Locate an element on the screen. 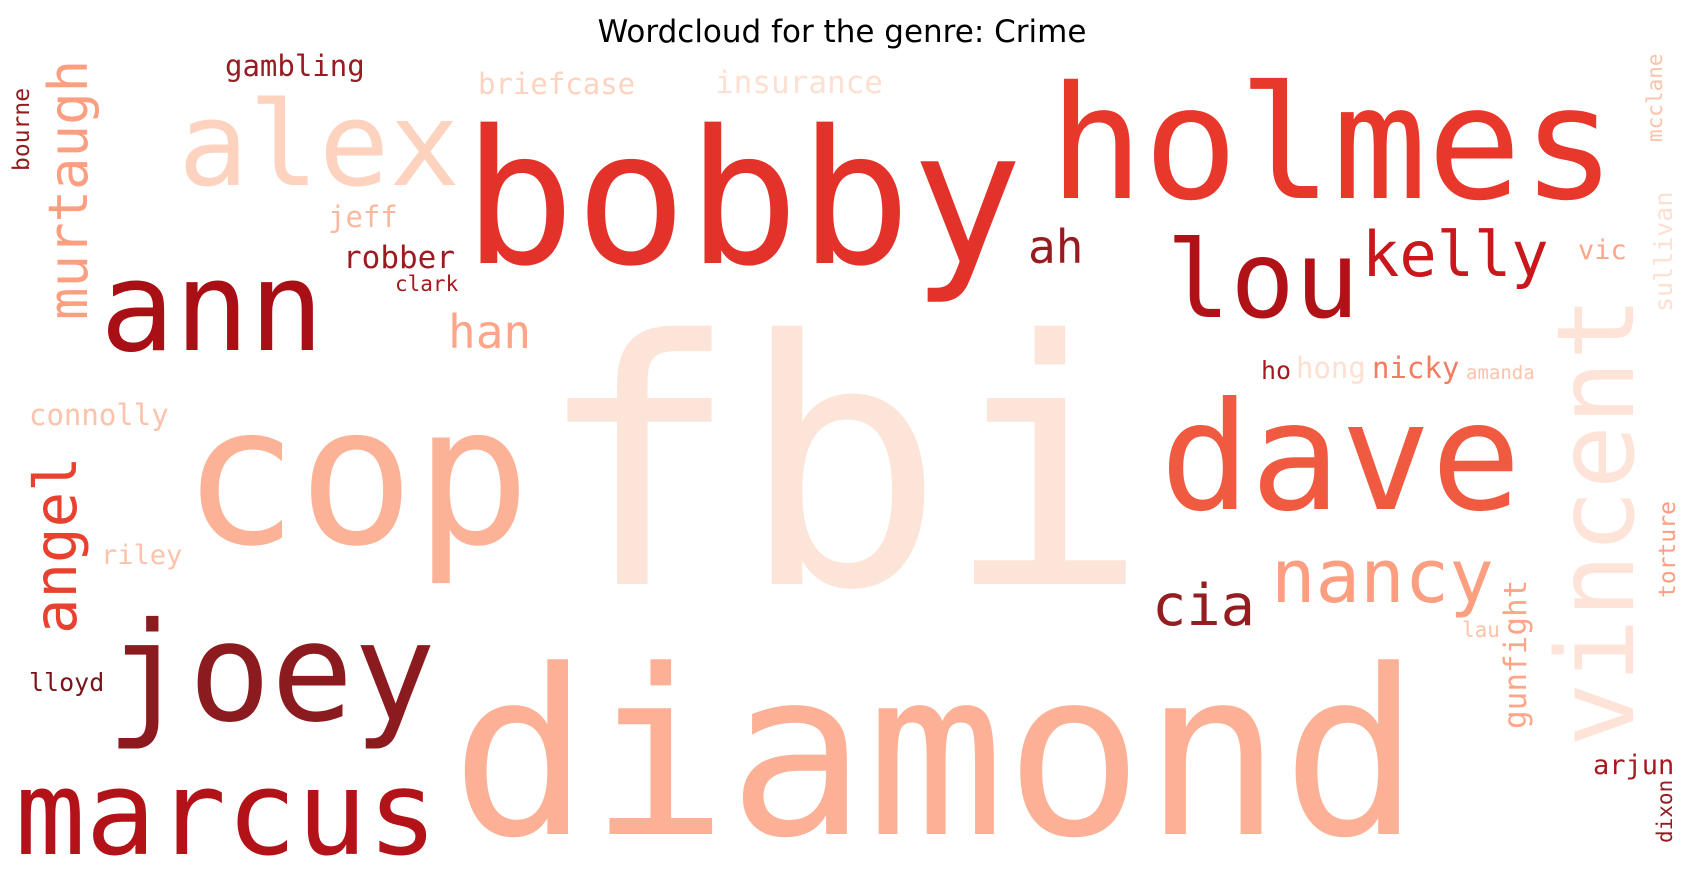 The height and width of the screenshot is (885, 1684). word-angel: angel is located at coordinates (55, 545).